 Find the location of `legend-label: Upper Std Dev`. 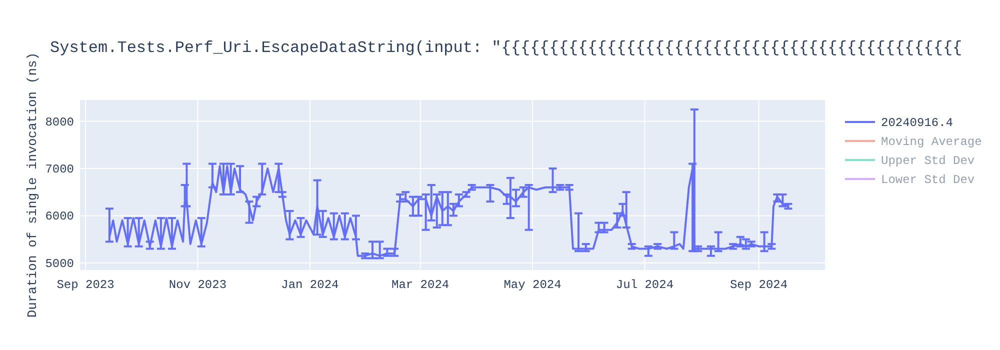

legend-label: Upper Std Dev is located at coordinates (928, 161).